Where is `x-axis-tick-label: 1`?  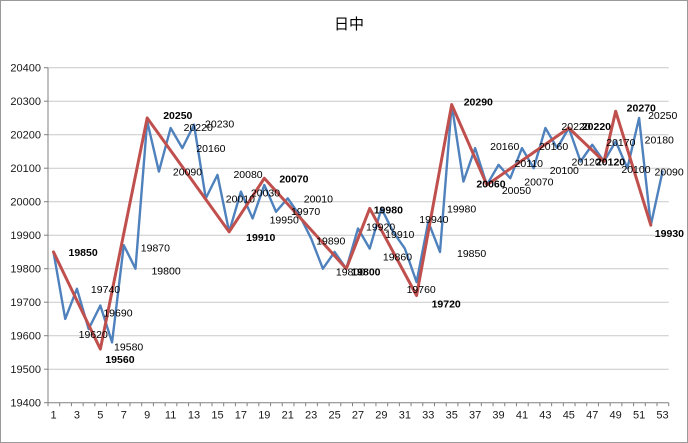
x-axis-tick-label: 1 is located at coordinates (53, 416).